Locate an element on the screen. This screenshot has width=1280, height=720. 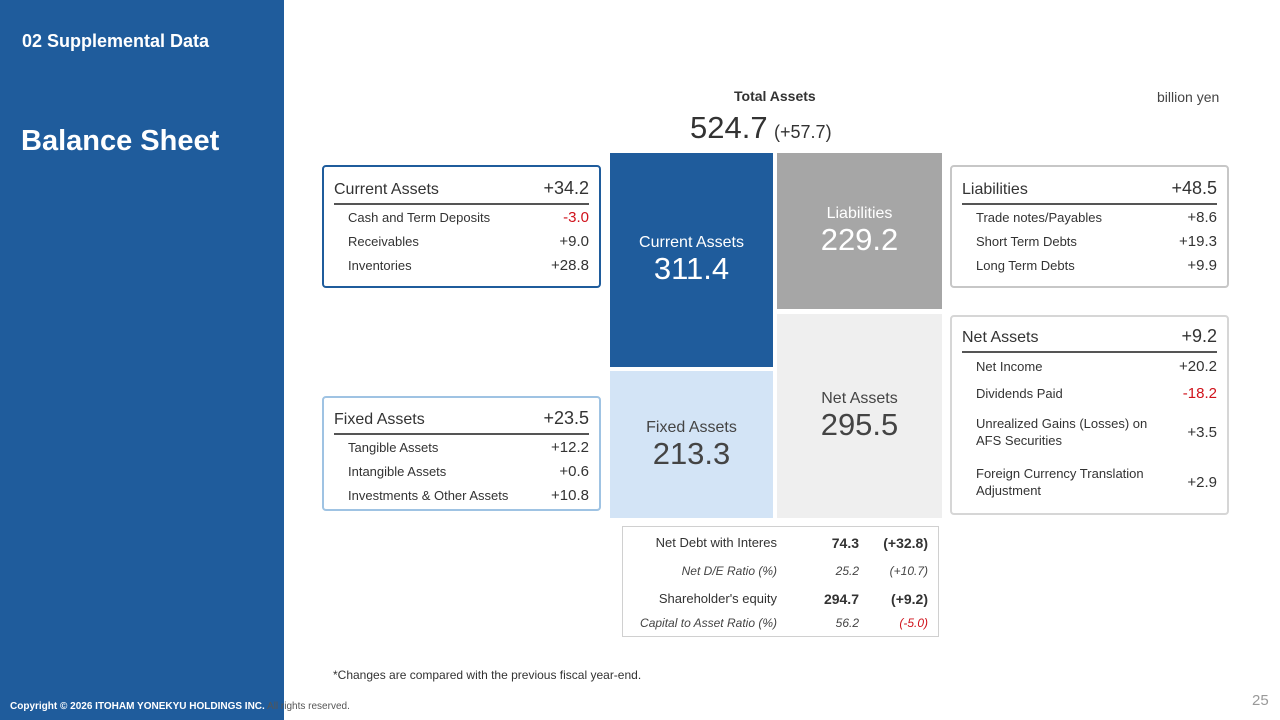
page-title: Balance Sheet is located at coordinates (120, 141).